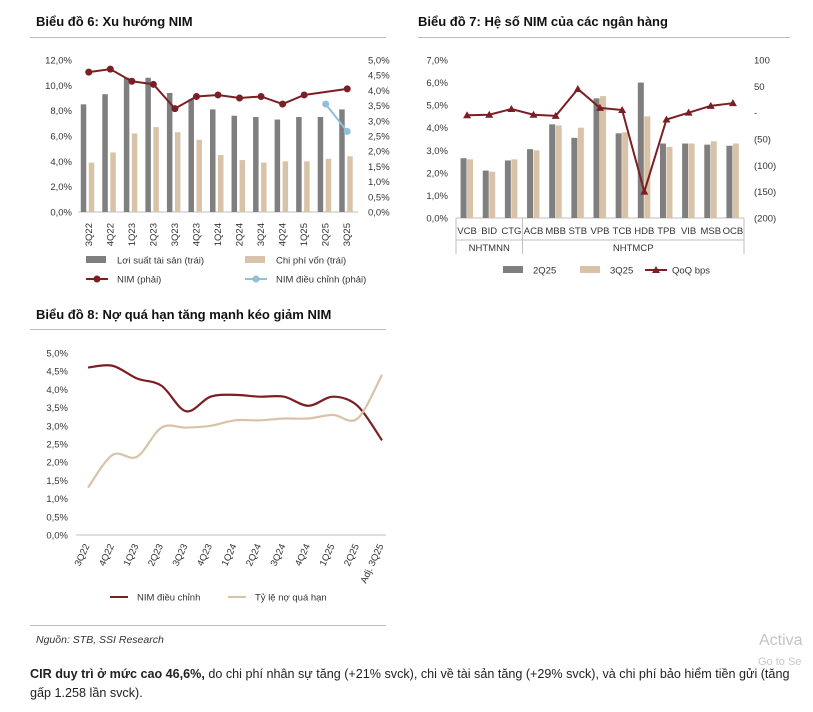  I want to click on x-tick-label: 4Q23, so click(205, 555).